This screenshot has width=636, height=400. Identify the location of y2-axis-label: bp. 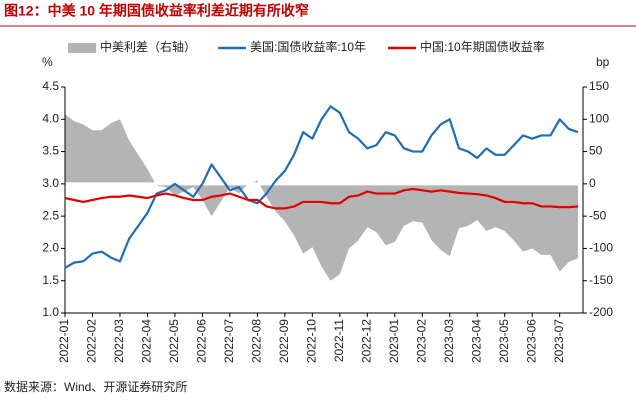
(603, 62).